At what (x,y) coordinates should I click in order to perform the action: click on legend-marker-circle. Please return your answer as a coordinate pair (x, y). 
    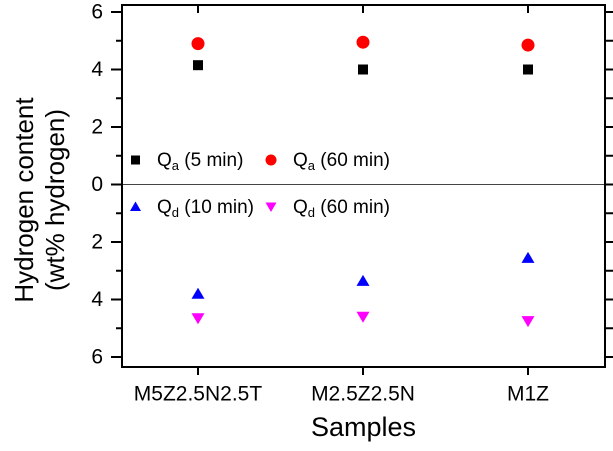
    Looking at the image, I should click on (271, 160).